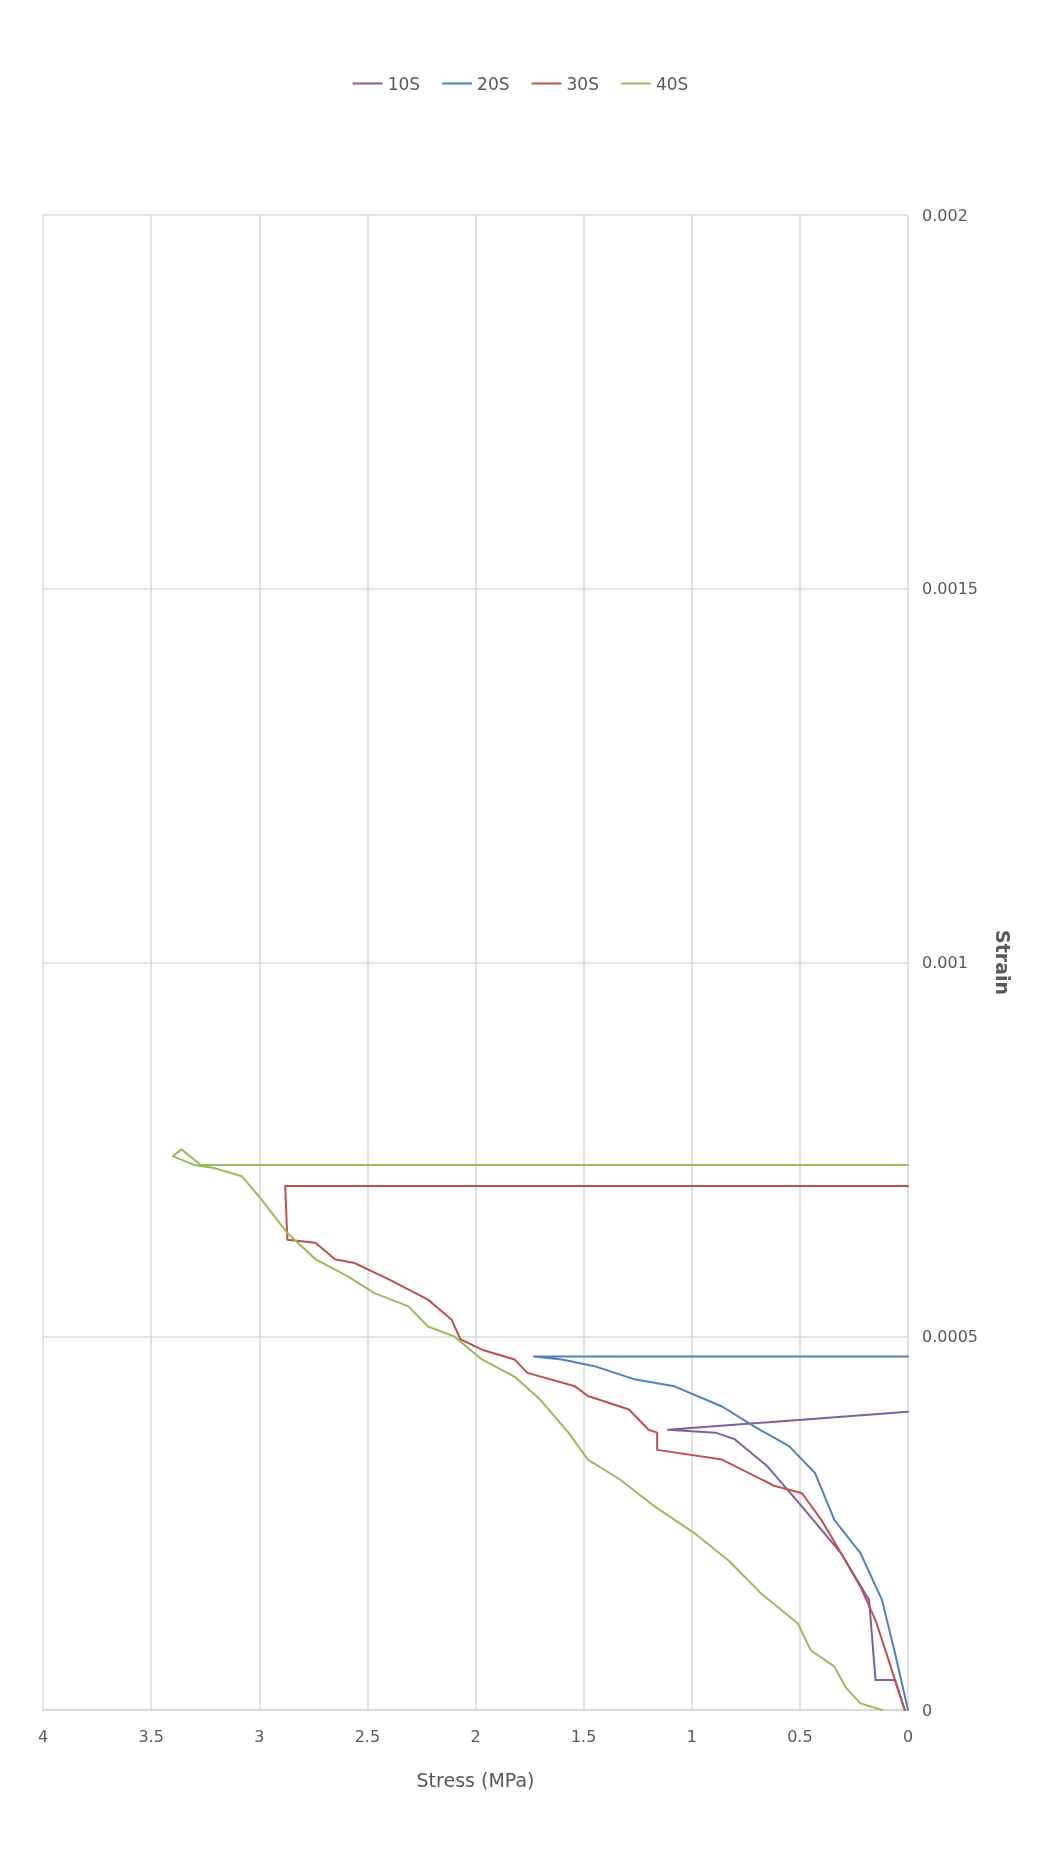 Image resolution: width=1041 pixels, height=1872 pixels. I want to click on x-tick-label: 0.5, so click(800, 1736).